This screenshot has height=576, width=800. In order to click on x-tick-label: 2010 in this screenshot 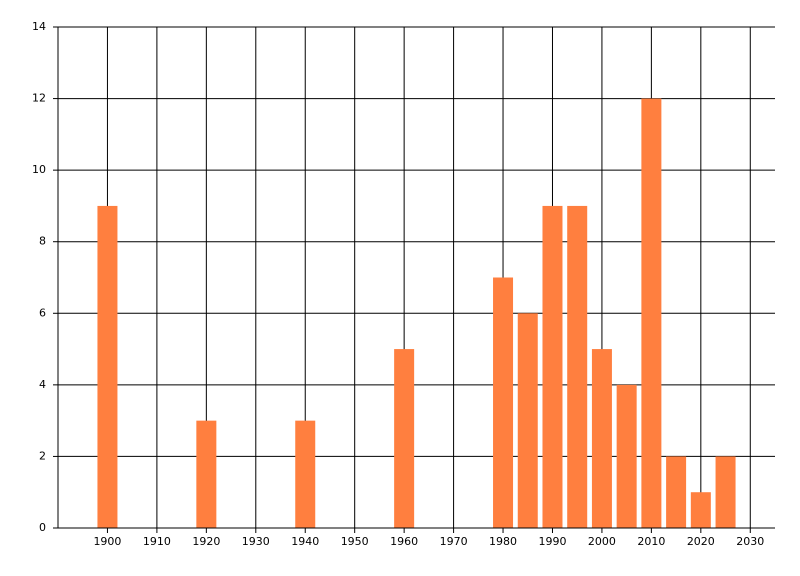, I will do `click(651, 541)`.